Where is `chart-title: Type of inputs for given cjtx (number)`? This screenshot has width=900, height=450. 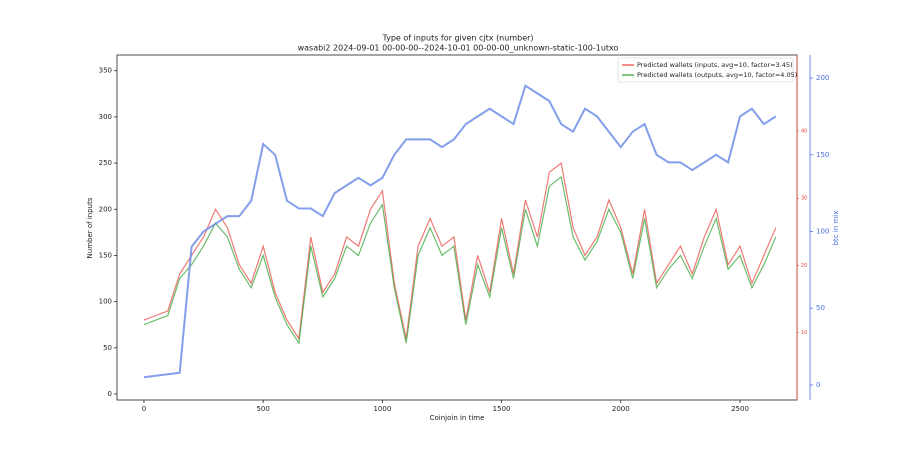 chart-title: Type of inputs for given cjtx (number) is located at coordinates (457, 38).